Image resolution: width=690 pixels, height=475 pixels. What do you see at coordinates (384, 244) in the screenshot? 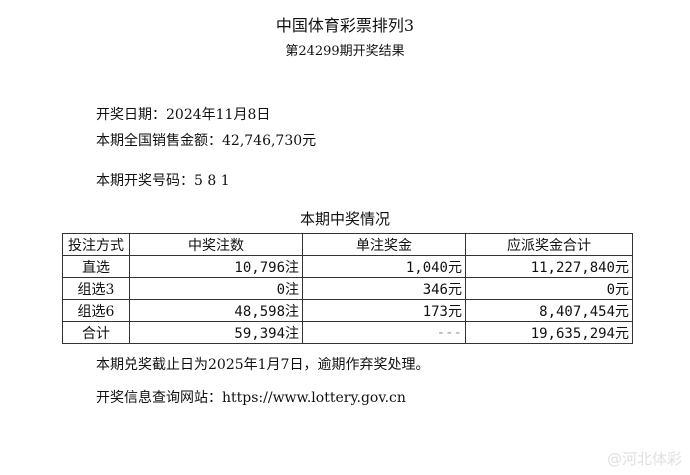
I see `header-prize: 单注奖金` at bounding box center [384, 244].